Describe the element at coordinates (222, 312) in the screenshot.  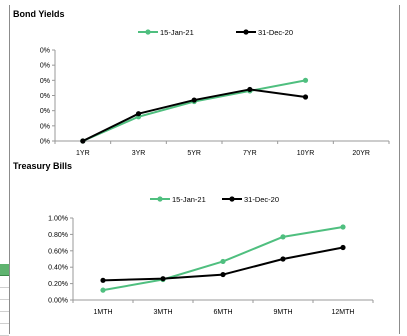
I see `x-tick-label: 6MTH` at that location.